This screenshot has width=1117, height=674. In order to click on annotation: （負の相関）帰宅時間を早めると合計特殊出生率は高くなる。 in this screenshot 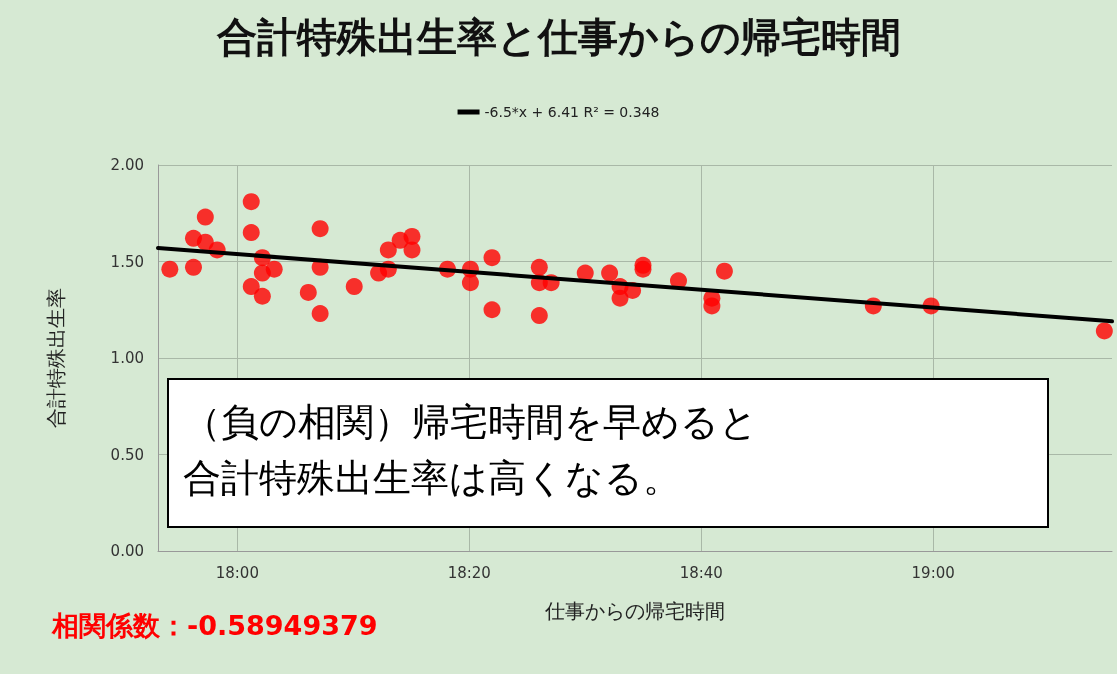, I will do `click(470, 450)`.